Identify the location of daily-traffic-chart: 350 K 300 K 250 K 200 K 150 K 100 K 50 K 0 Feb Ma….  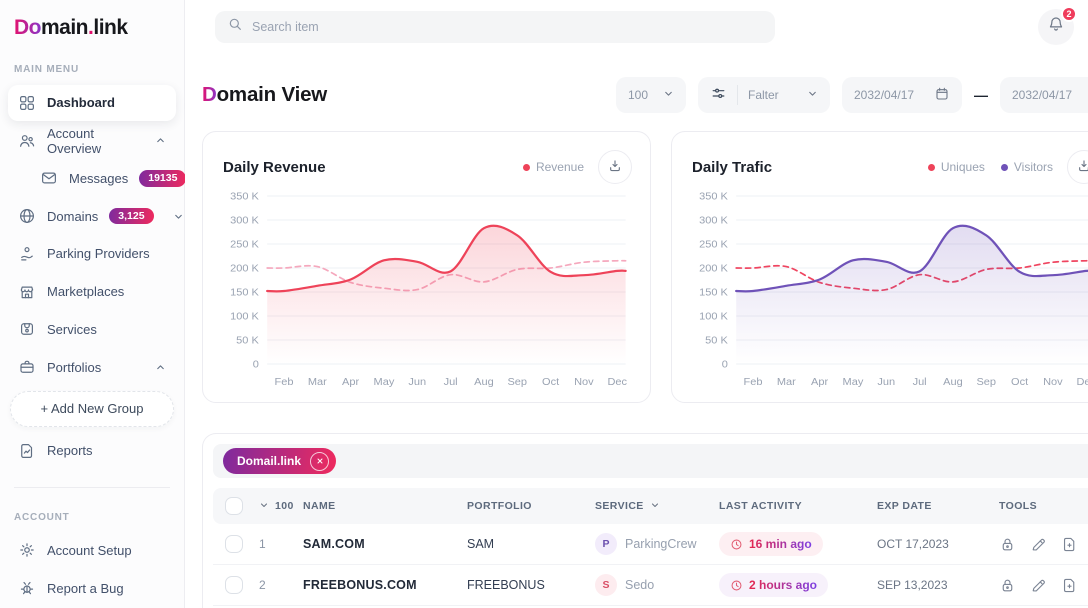
(893, 289).